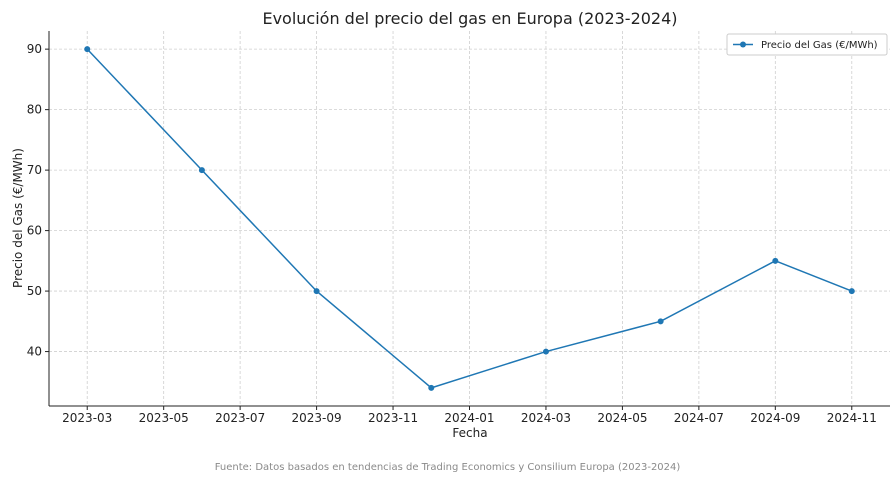  What do you see at coordinates (819, 45) in the screenshot?
I see `legend-label: Precio del Gas (€/MWh)` at bounding box center [819, 45].